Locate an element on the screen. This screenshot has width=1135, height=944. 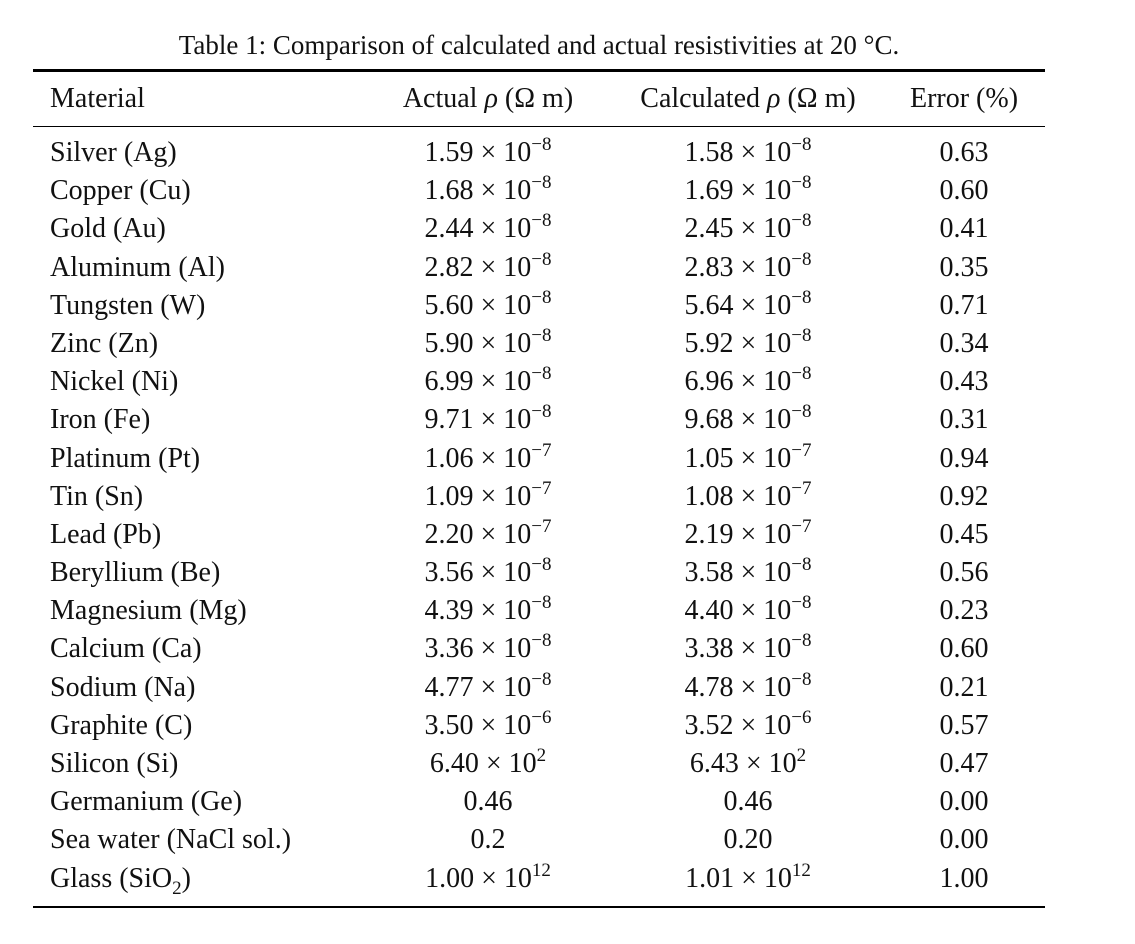
top-rule is located at coordinates (539, 70).